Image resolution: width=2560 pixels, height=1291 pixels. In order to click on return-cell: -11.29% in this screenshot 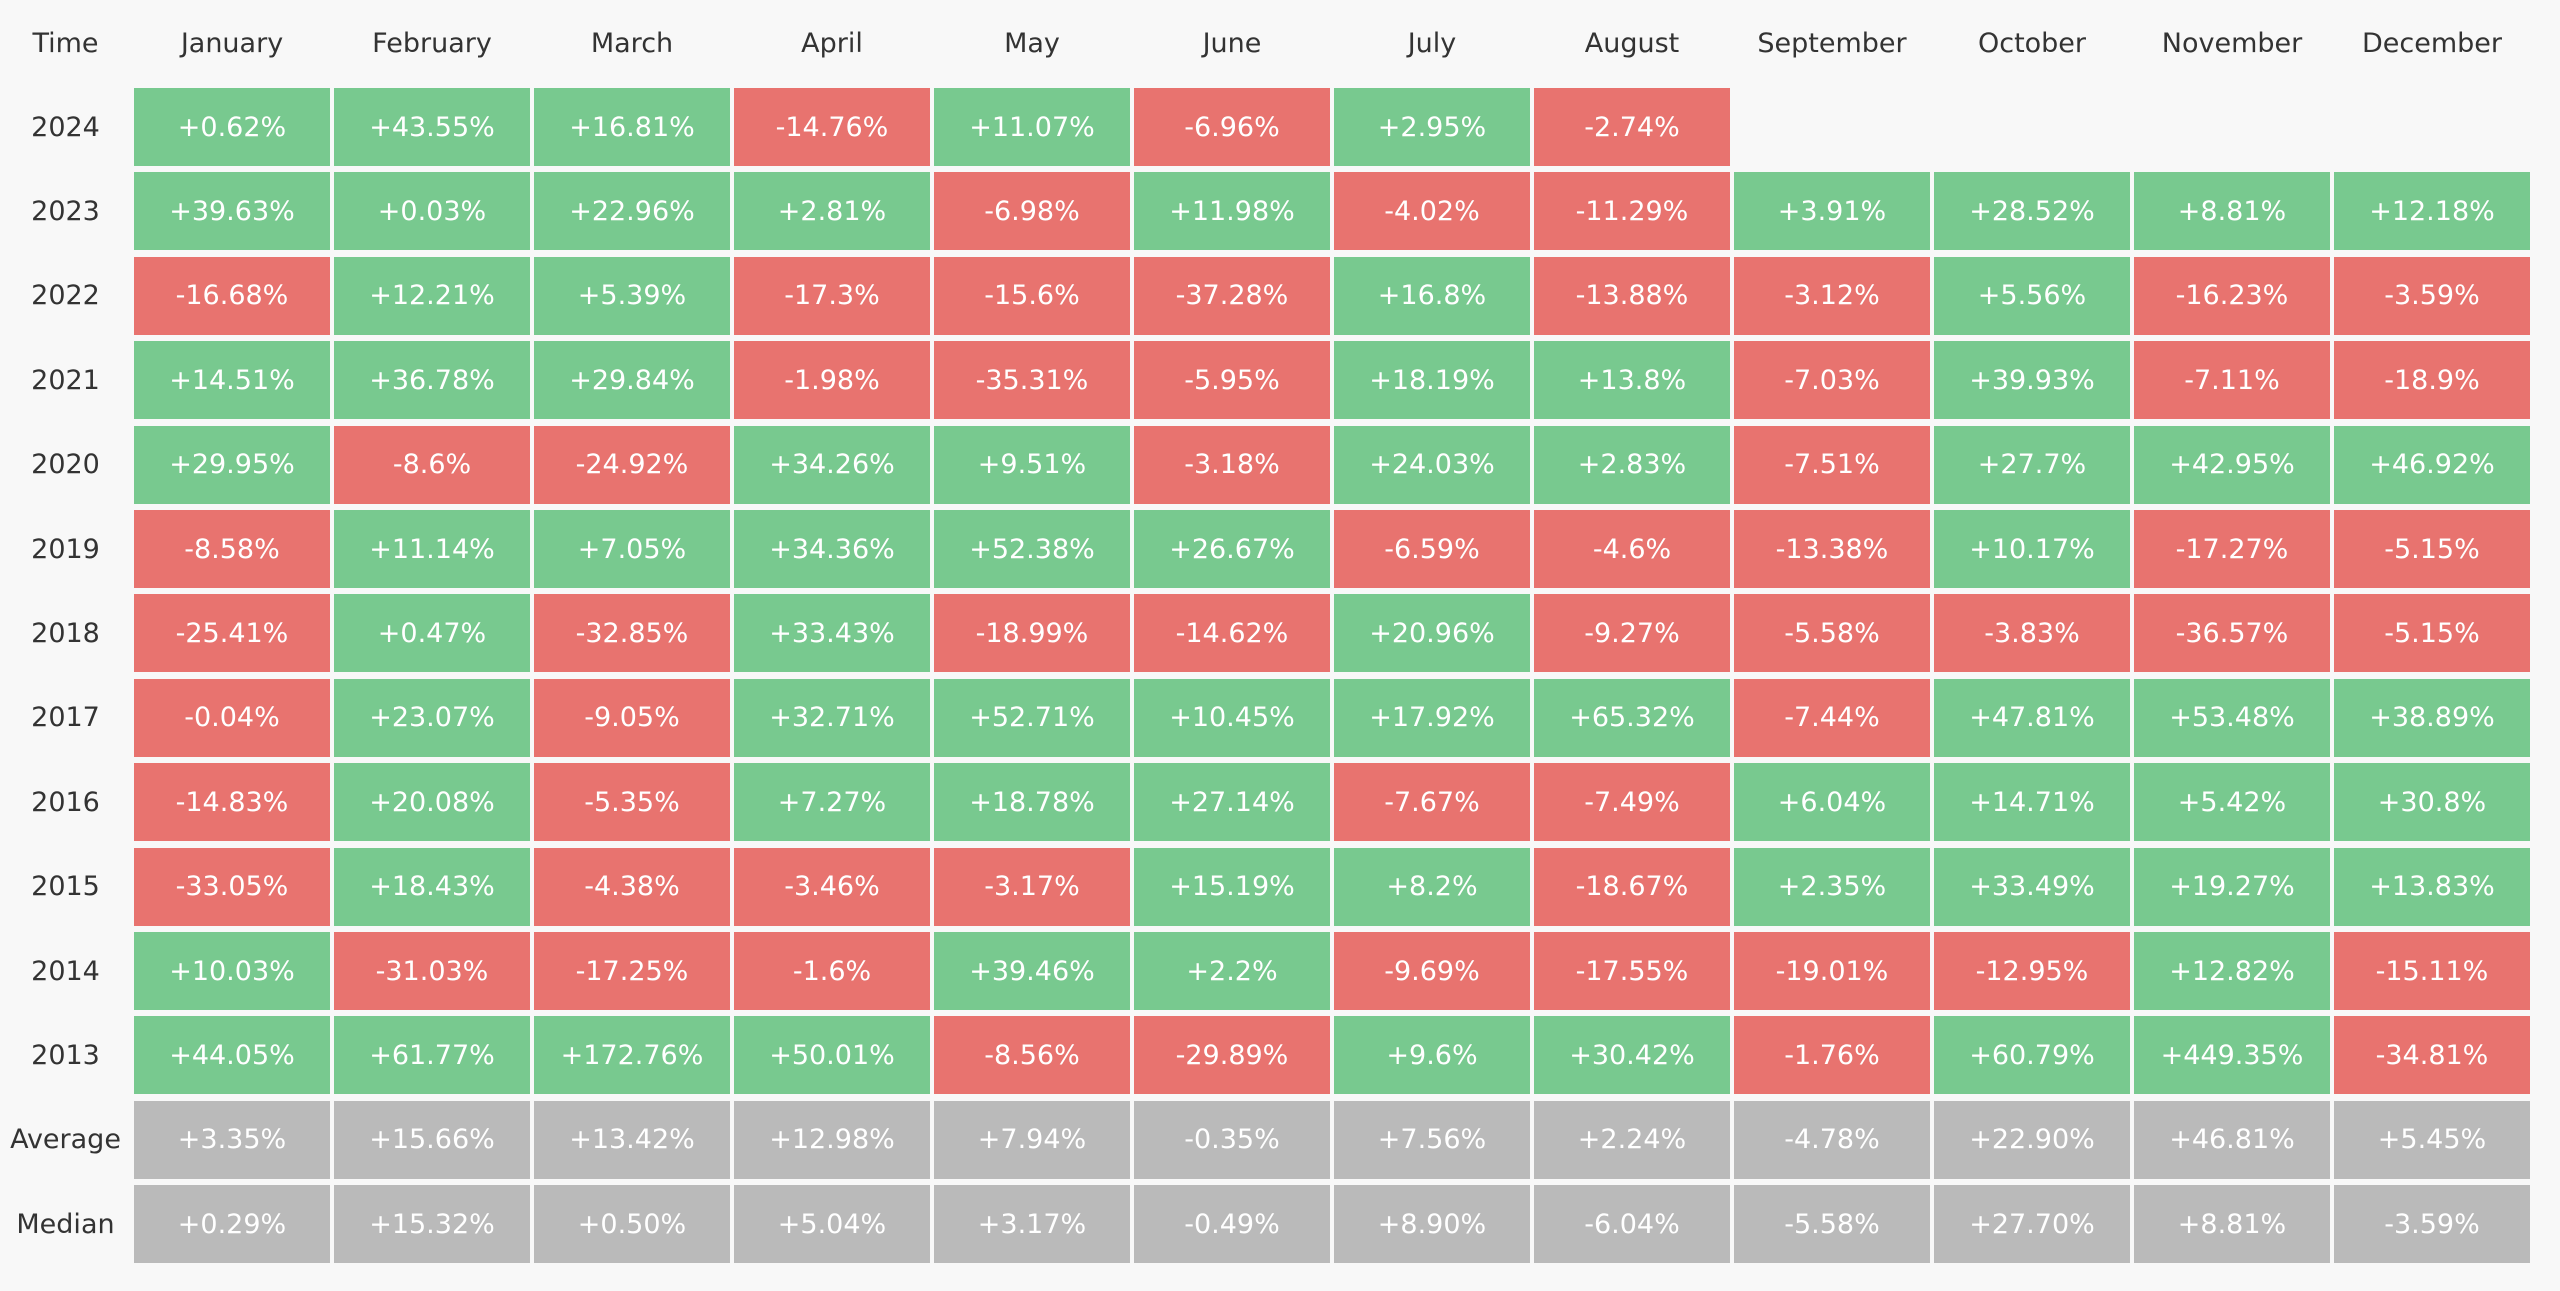, I will do `click(1632, 211)`.